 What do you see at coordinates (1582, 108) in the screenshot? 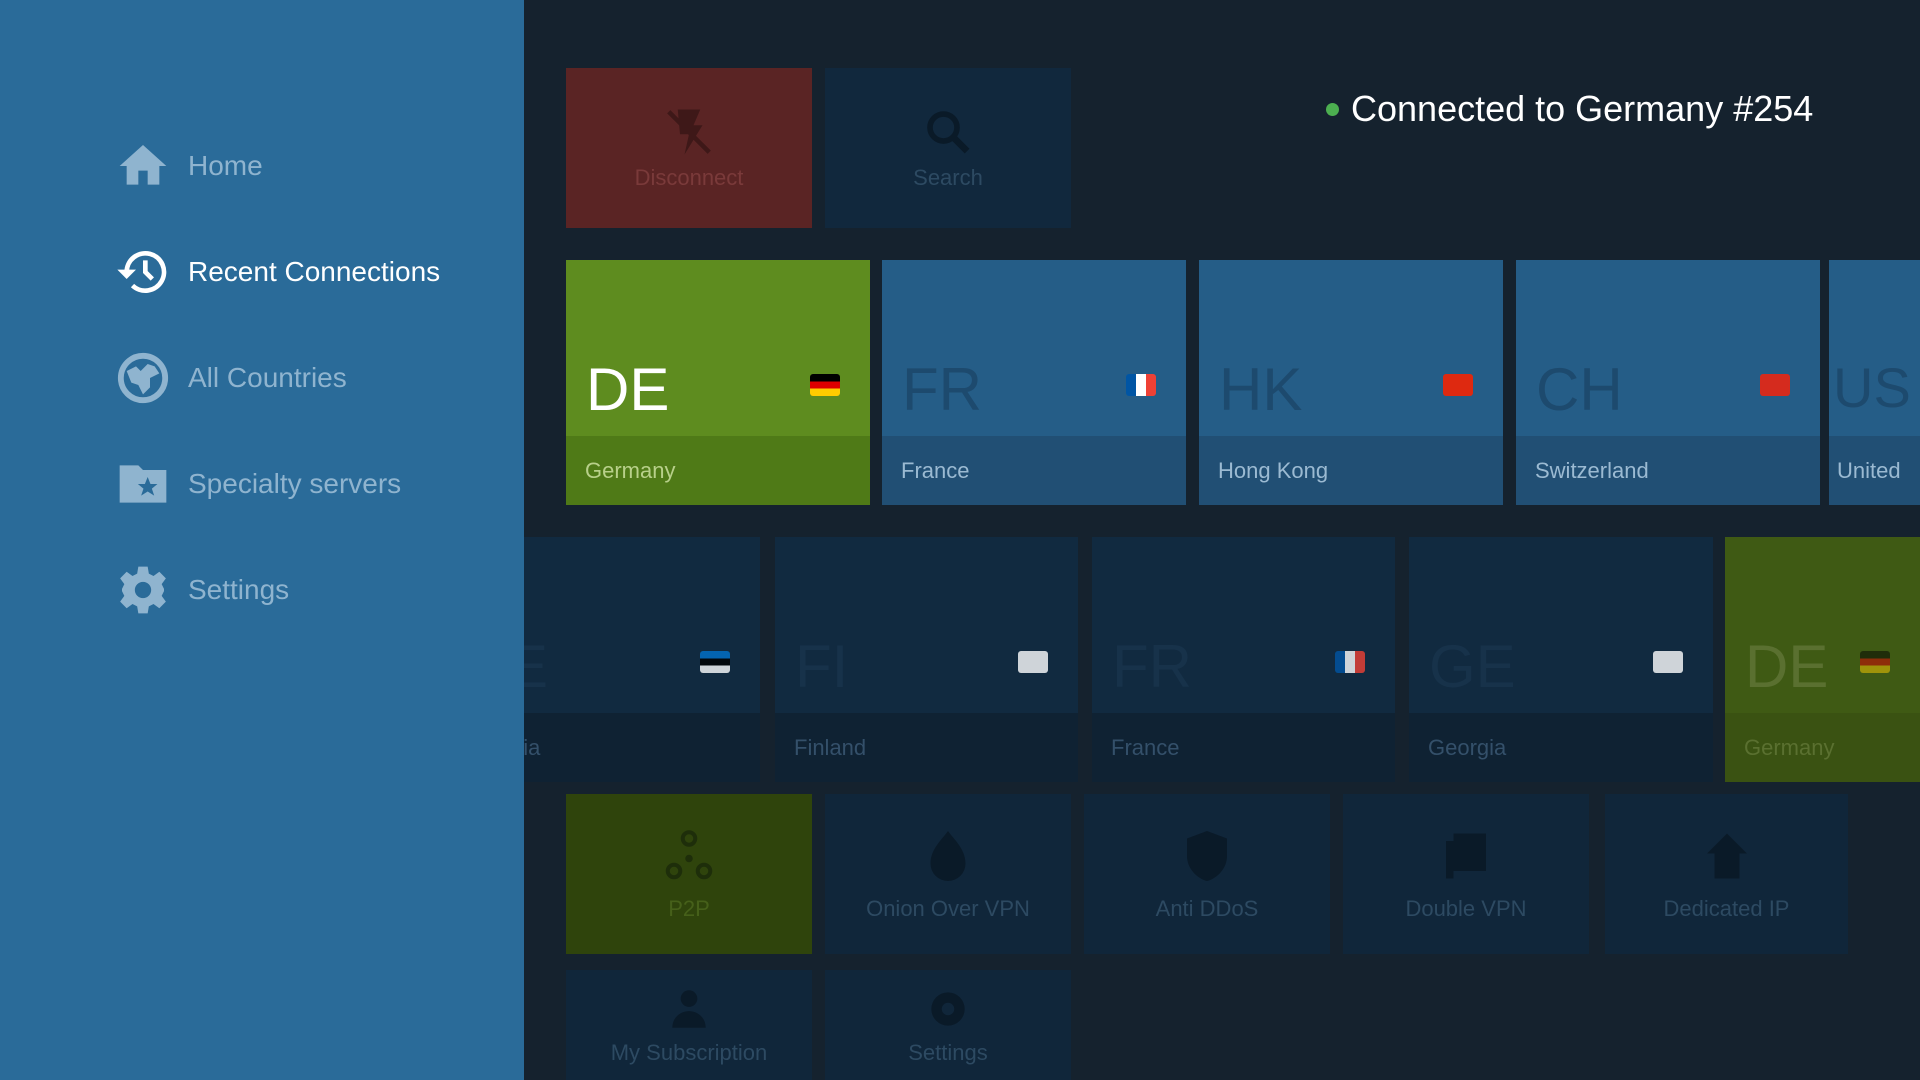
I see `status-text: Connected to Germany #254` at bounding box center [1582, 108].